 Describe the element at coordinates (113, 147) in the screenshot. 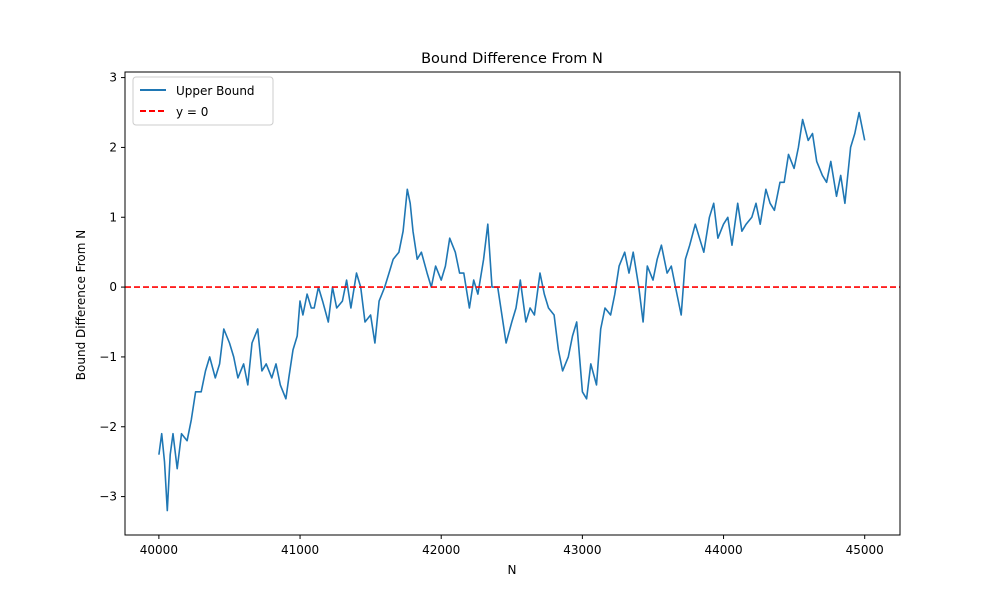

I see `y-tick-label: 2` at that location.